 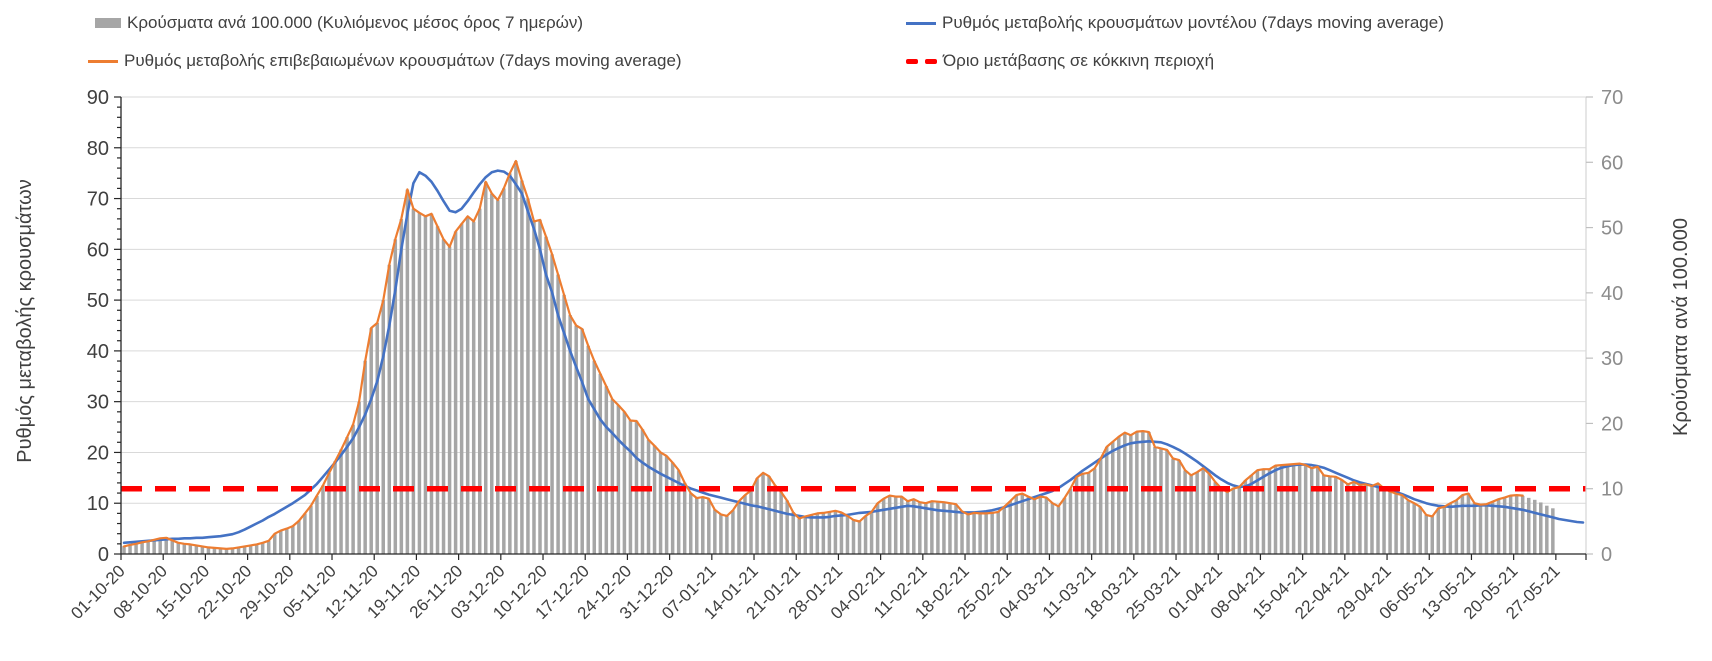 I want to click on red-dash-swatch-icon, so click(x=921, y=61).